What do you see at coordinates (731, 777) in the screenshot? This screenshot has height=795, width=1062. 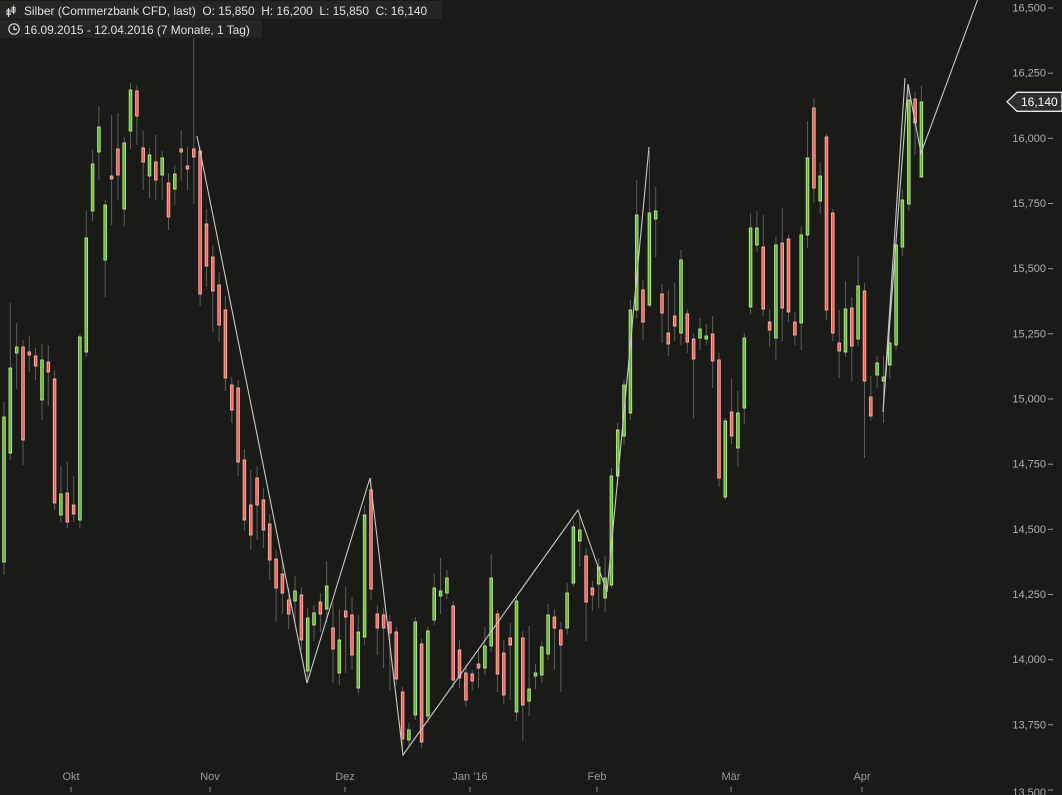 I see `svg-text: Mär` at bounding box center [731, 777].